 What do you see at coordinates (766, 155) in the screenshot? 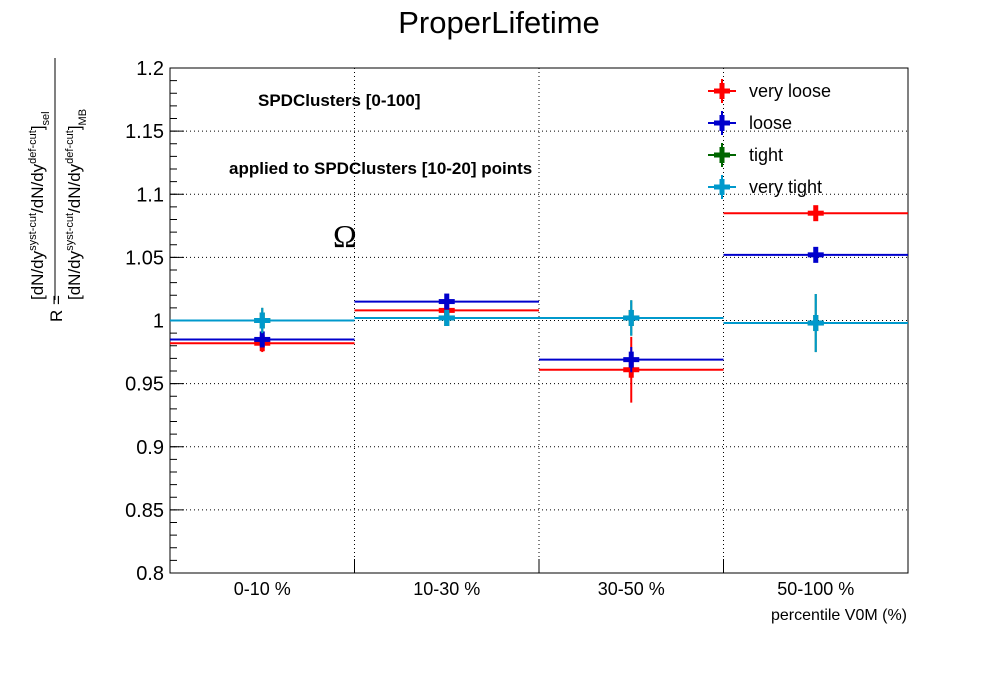
I see `legend-label: tight` at bounding box center [766, 155].